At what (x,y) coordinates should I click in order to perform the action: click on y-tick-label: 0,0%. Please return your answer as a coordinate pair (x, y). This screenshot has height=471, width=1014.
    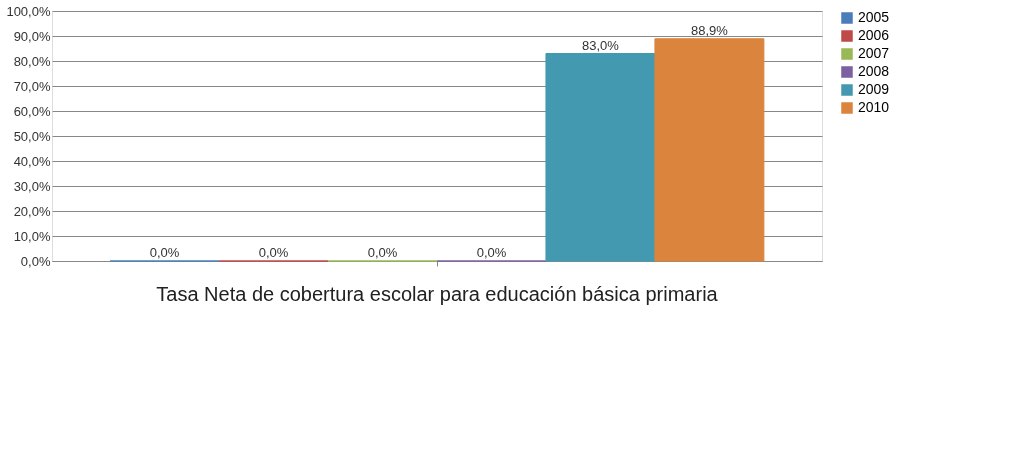
    Looking at the image, I should click on (35, 261).